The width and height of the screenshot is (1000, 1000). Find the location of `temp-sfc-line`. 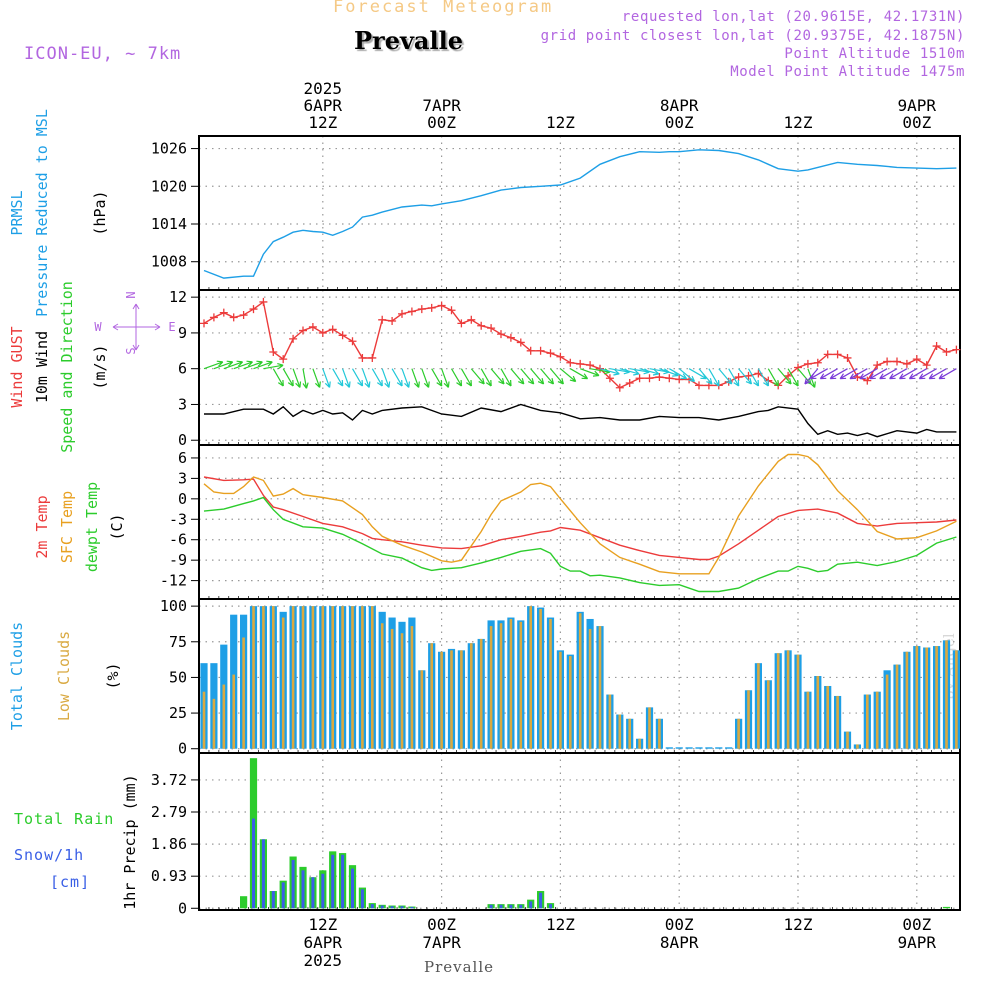

temp-sfc-line is located at coordinates (580, 514).